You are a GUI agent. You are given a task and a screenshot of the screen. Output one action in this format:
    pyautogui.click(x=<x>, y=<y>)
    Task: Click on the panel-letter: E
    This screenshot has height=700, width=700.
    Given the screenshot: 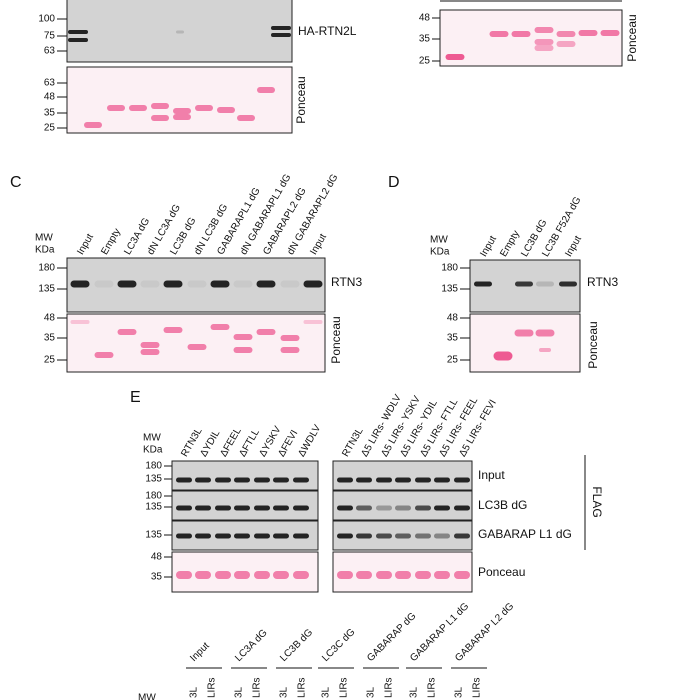 What is the action you would take?
    pyautogui.click(x=135, y=397)
    